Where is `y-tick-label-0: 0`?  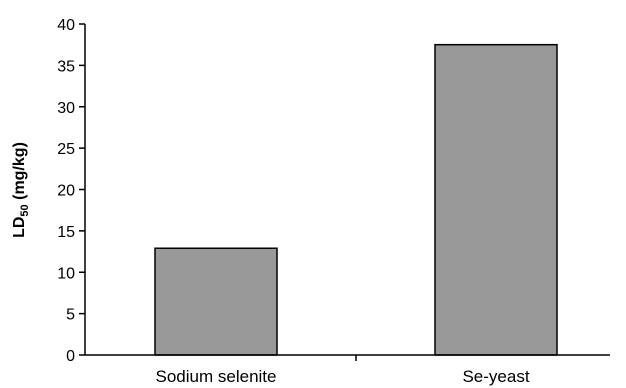 y-tick-label-0: 0 is located at coordinates (70, 356).